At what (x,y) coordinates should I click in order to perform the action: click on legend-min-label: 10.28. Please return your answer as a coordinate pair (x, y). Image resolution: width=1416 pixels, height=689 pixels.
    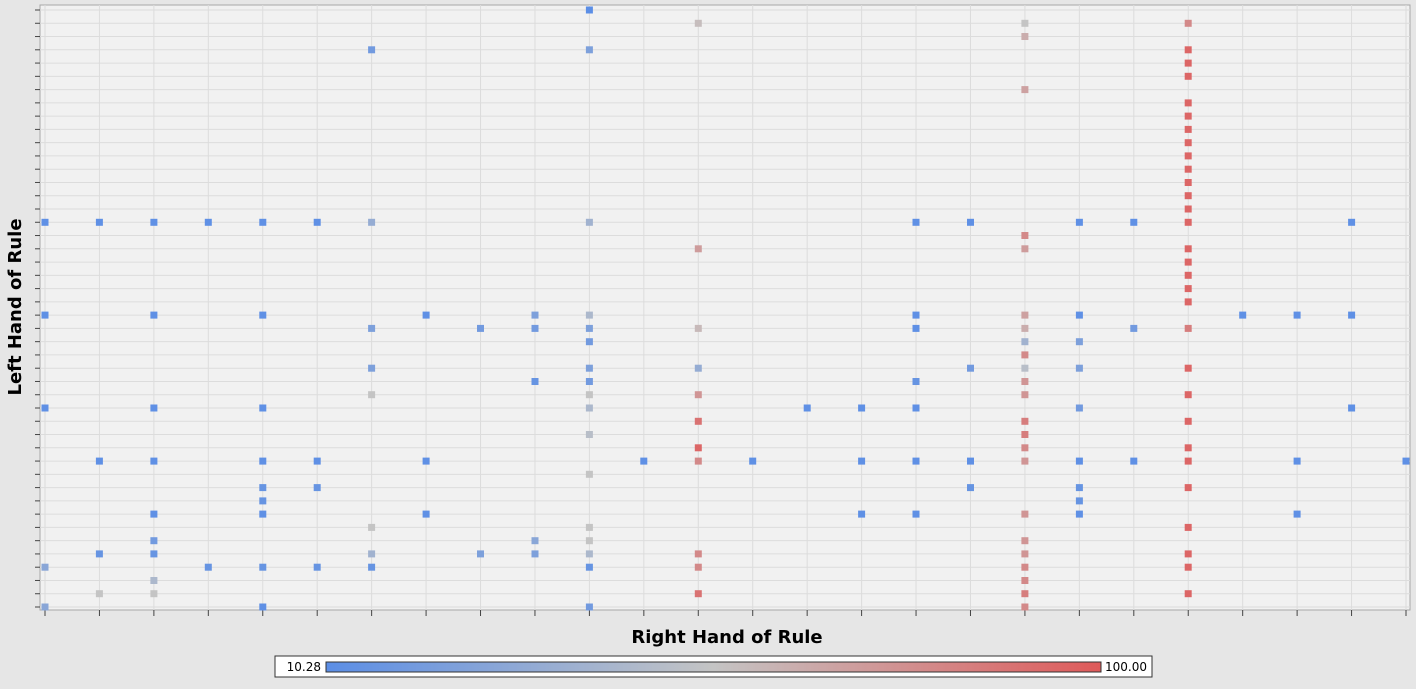
    Looking at the image, I should click on (304, 667).